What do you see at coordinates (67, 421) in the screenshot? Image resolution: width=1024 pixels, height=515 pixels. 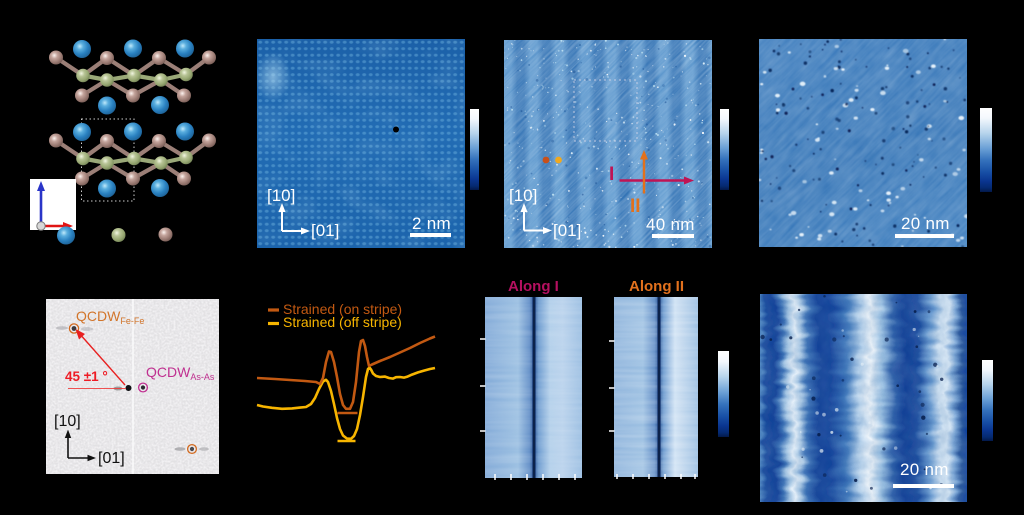 I see `svg-text: [10]` at bounding box center [67, 421].